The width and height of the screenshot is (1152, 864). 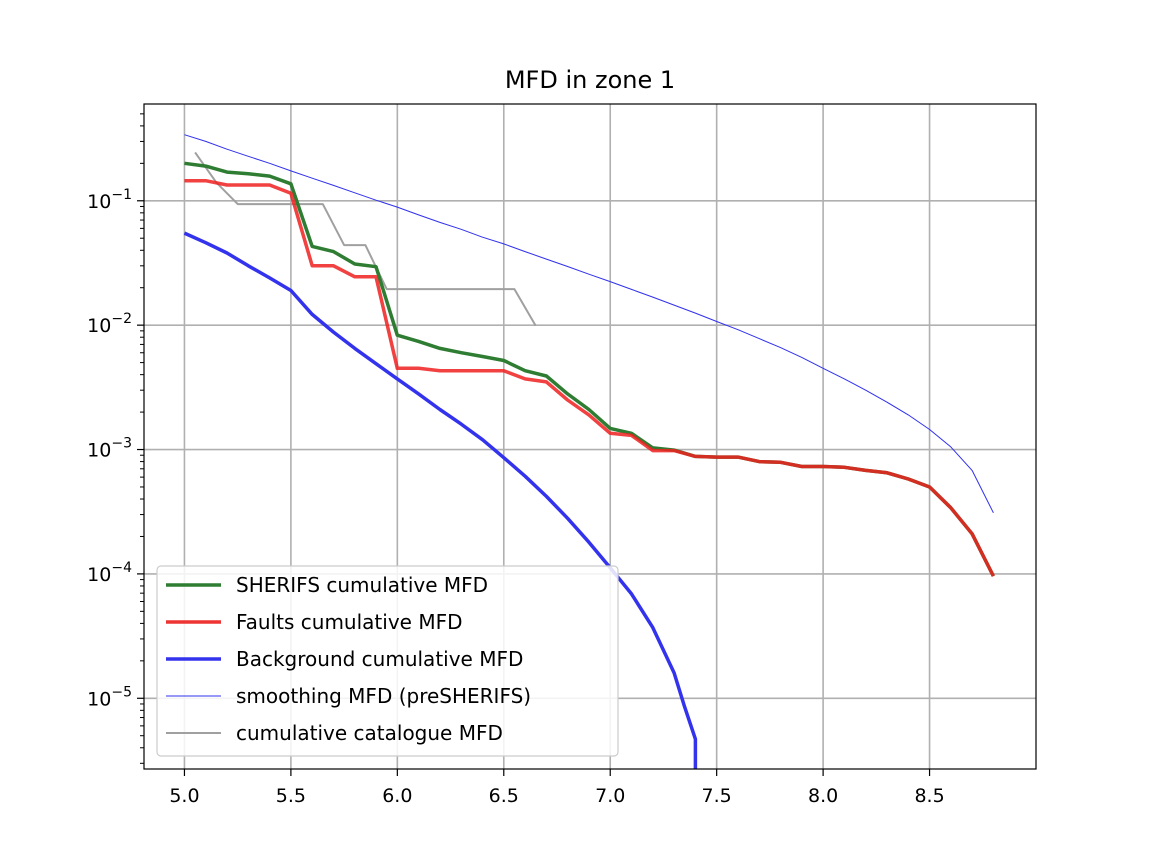 I want to click on x-tick-label: 8.0, so click(x=823, y=796).